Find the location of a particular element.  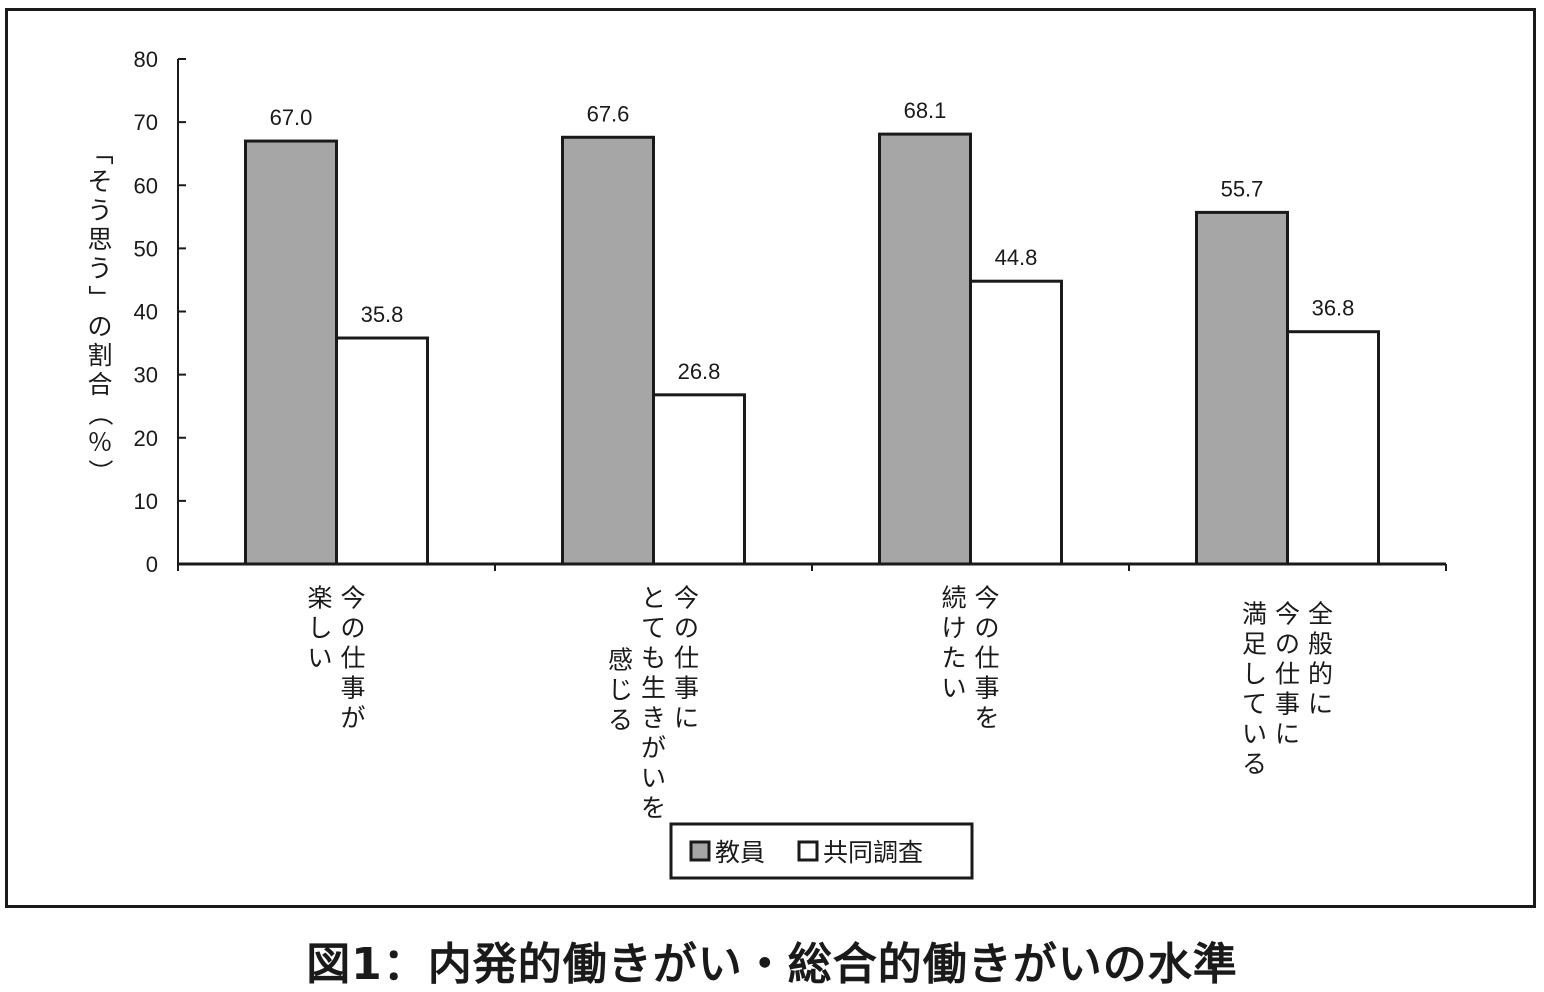

y-tick-label: 0 is located at coordinates (152, 564).